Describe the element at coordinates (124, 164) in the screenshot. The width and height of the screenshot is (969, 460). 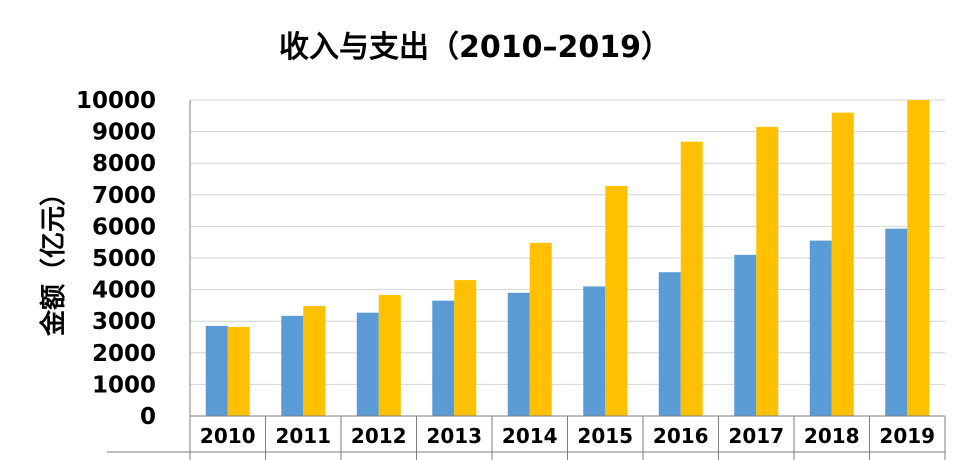
I see `y-tick-label: 8000` at that location.